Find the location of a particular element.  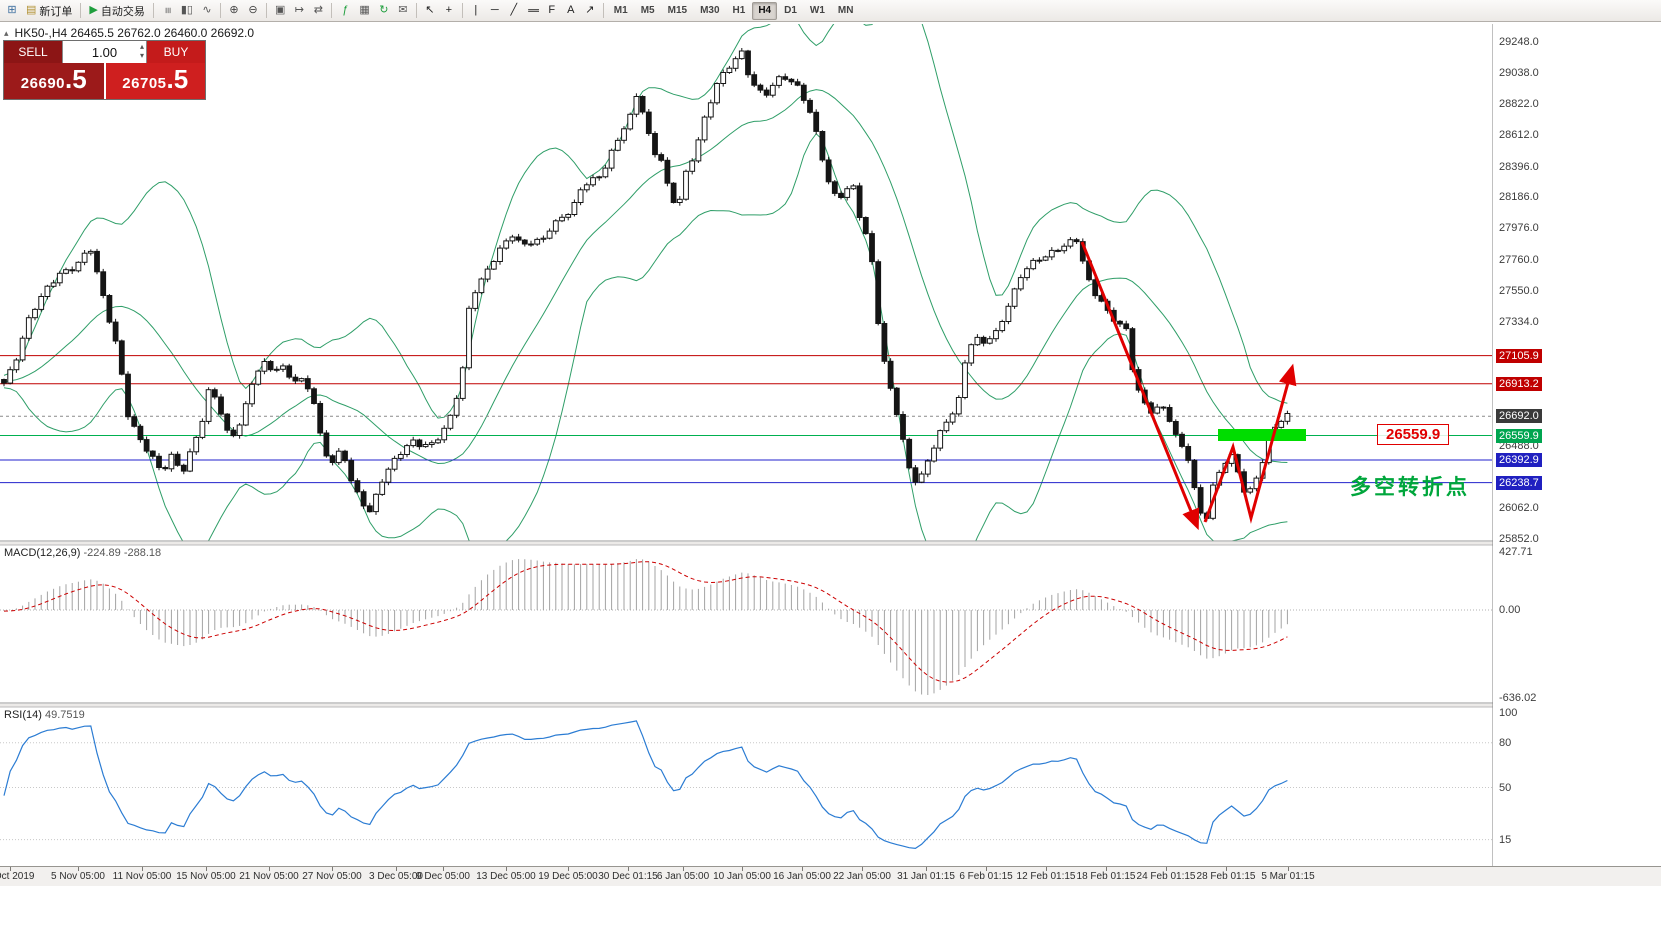

arrows-icon: ↗ is located at coordinates (590, 10).